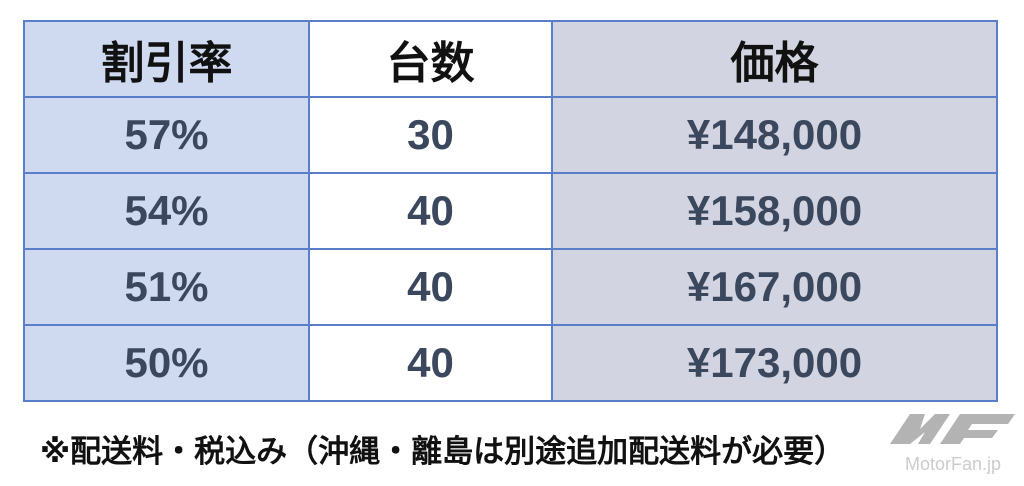 The height and width of the screenshot is (486, 1024). I want to click on watermark-logo: MotorFan.jp, so click(952, 444).